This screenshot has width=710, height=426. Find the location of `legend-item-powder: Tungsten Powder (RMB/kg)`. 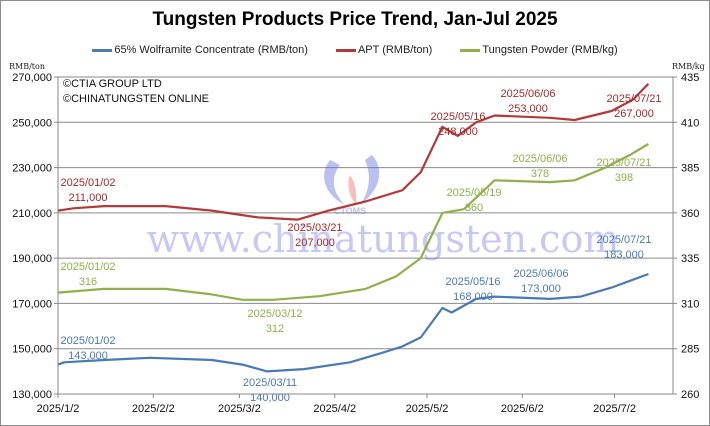

legend-item-powder: Tungsten Powder (RMB/kg) is located at coordinates (539, 50).